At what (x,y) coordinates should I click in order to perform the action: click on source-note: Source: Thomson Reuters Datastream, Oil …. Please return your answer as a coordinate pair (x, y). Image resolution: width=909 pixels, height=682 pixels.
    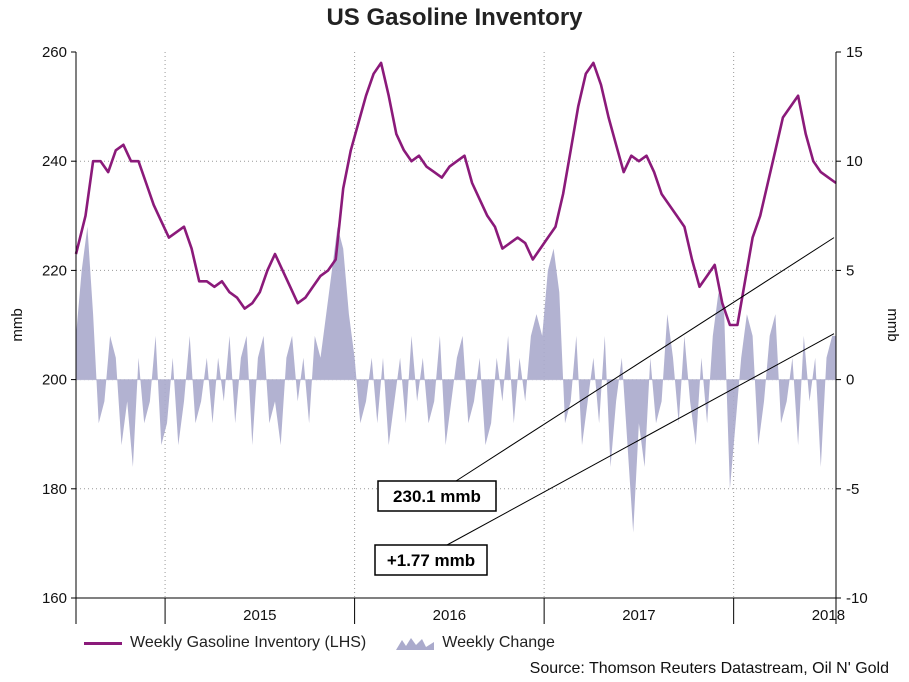
    Looking at the image, I should click on (709, 668).